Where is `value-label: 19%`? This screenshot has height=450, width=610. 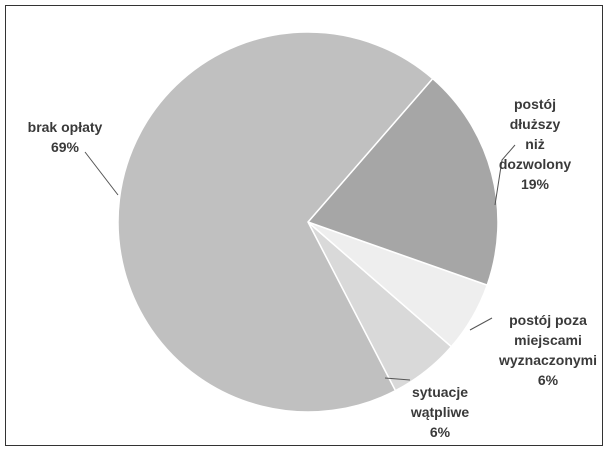
value-label: 19% is located at coordinates (535, 184).